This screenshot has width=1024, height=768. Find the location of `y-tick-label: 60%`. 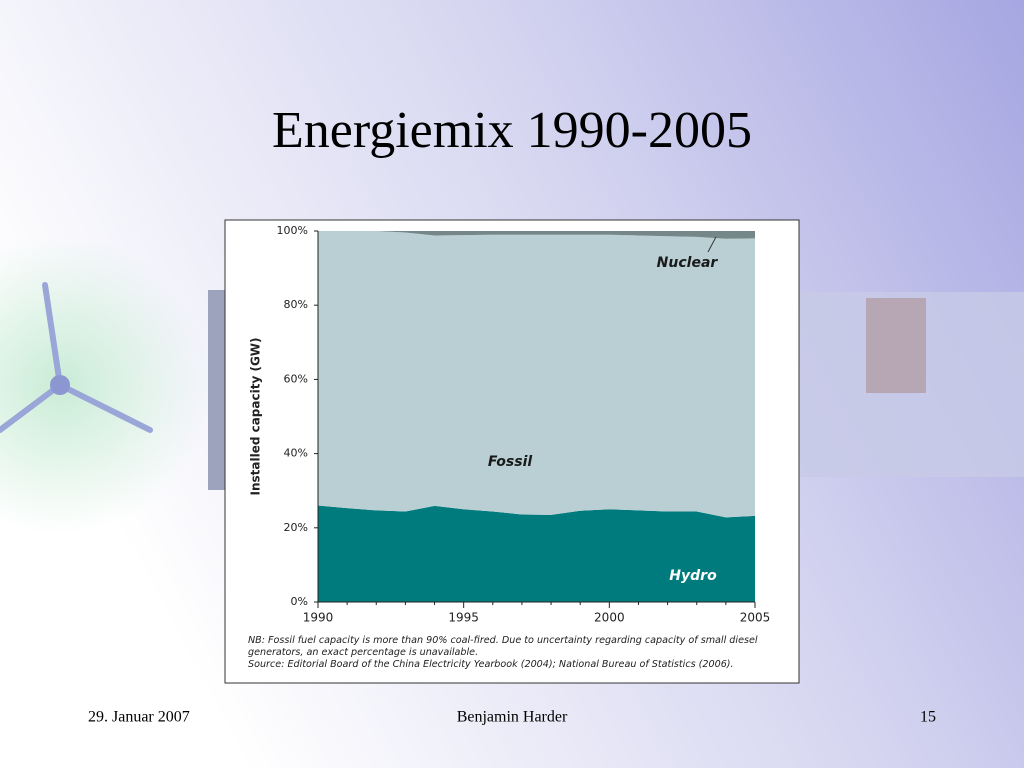

y-tick-label: 60% is located at coordinates (296, 378).